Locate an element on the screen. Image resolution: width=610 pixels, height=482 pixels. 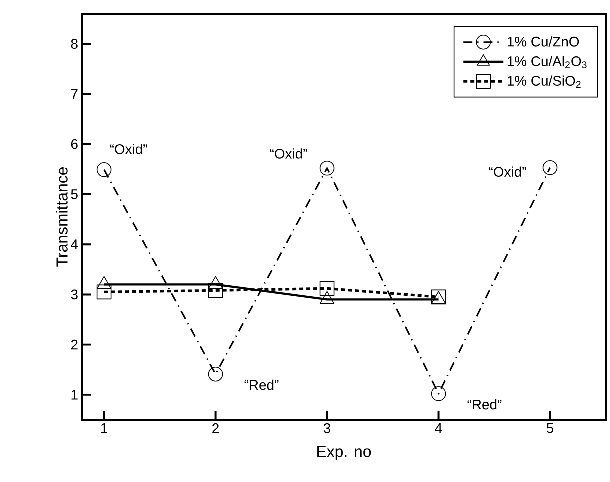
y-tick-label: 6 is located at coordinates (74, 144).